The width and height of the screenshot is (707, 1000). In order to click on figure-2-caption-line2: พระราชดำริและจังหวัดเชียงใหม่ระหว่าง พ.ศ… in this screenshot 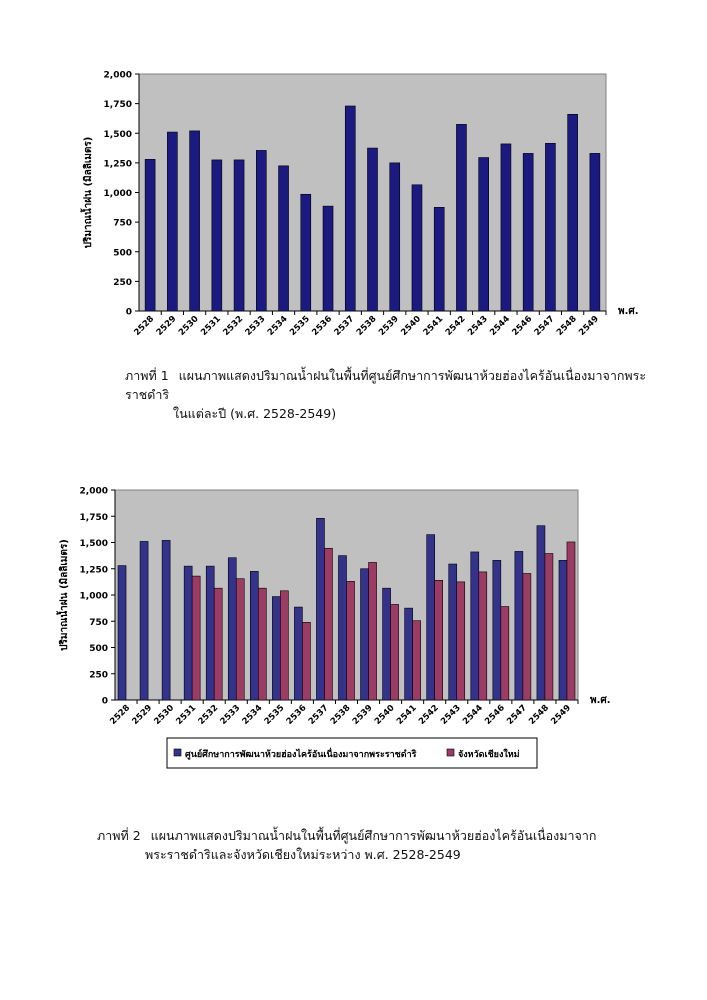, I will do `click(303, 854)`.